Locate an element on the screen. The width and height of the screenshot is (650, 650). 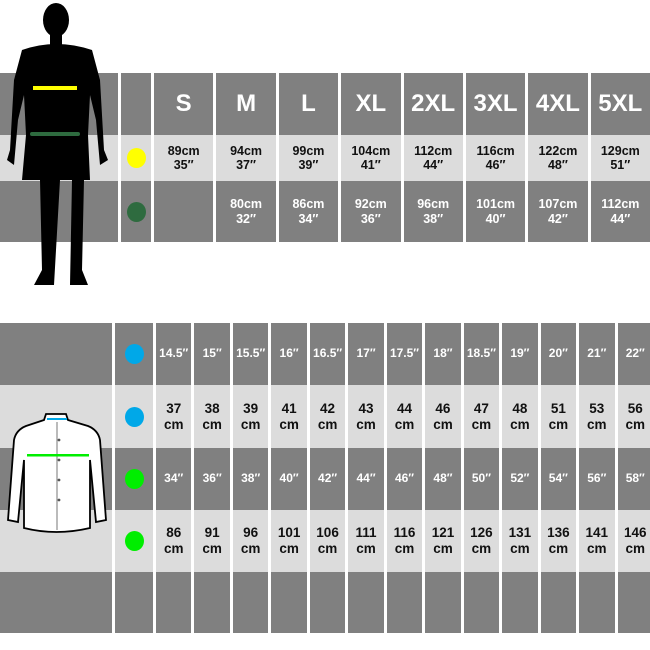
measurement-cell: 53 cm is located at coordinates (597, 416).